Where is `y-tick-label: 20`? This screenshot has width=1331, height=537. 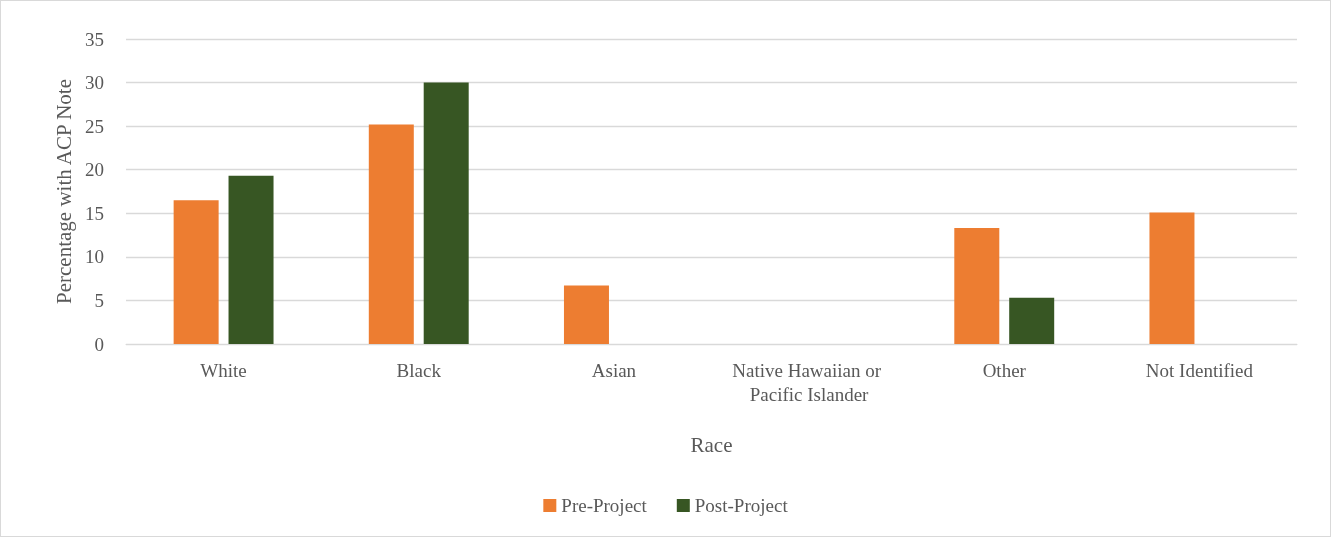 y-tick-label: 20 is located at coordinates (94, 170).